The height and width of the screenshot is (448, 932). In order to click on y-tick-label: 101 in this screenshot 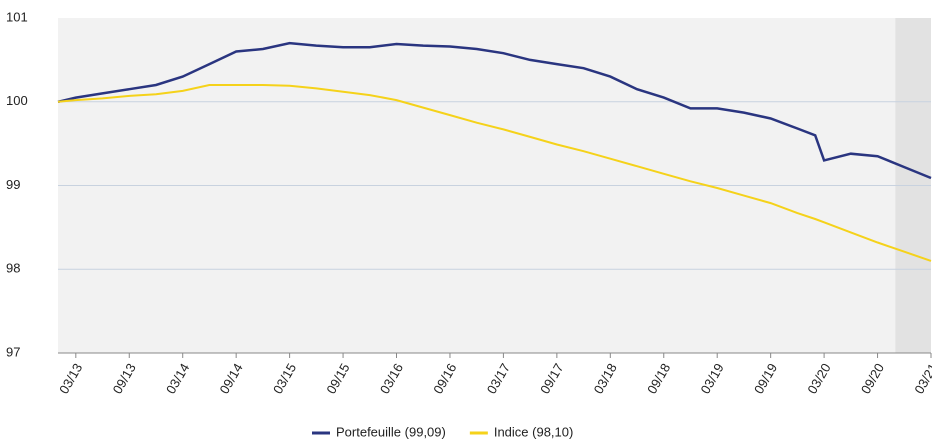, I will do `click(17, 16)`.